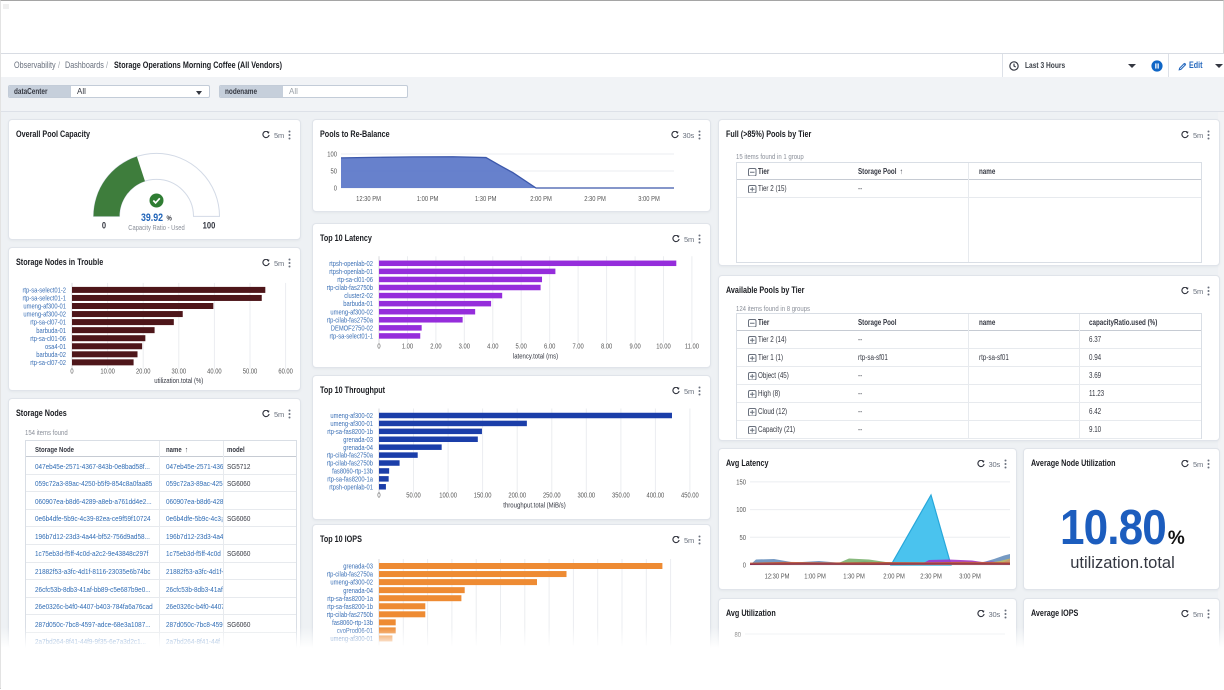 The width and height of the screenshot is (1224, 690). What do you see at coordinates (586, 495) in the screenshot?
I see `svg-text: 300.00` at bounding box center [586, 495].